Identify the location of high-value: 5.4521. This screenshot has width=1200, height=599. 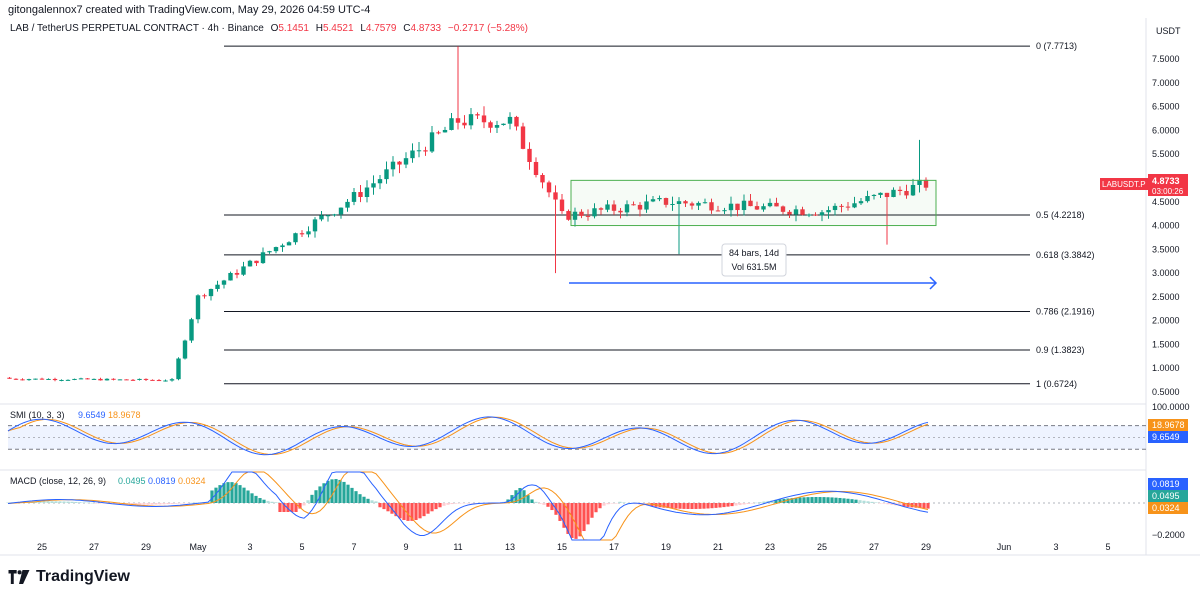
(338, 28).